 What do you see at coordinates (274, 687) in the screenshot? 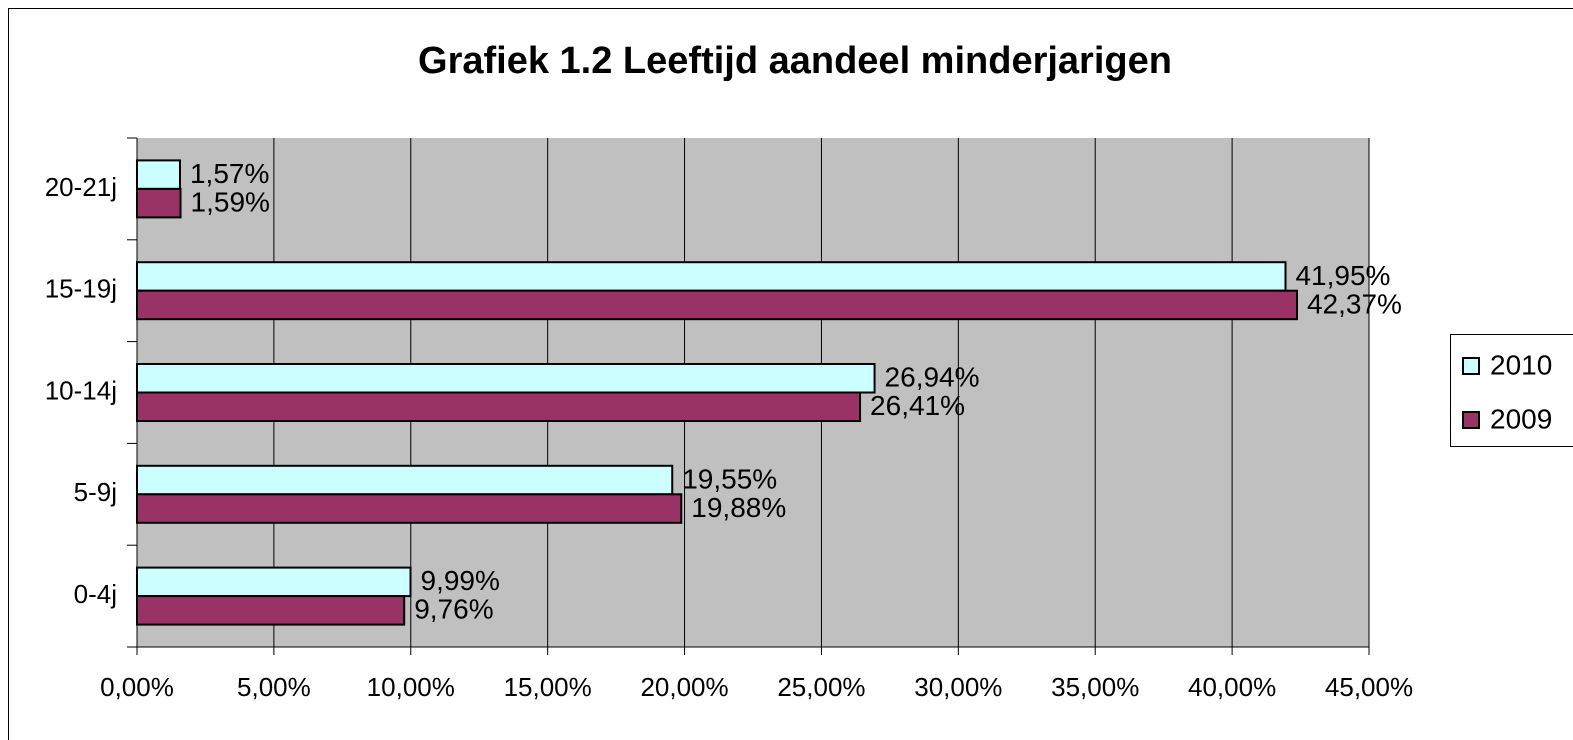
I see `x-tick-label: 5,00%` at bounding box center [274, 687].